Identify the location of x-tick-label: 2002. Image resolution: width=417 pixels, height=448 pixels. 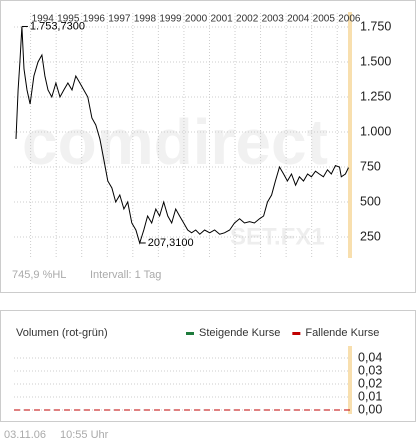
(247, 19).